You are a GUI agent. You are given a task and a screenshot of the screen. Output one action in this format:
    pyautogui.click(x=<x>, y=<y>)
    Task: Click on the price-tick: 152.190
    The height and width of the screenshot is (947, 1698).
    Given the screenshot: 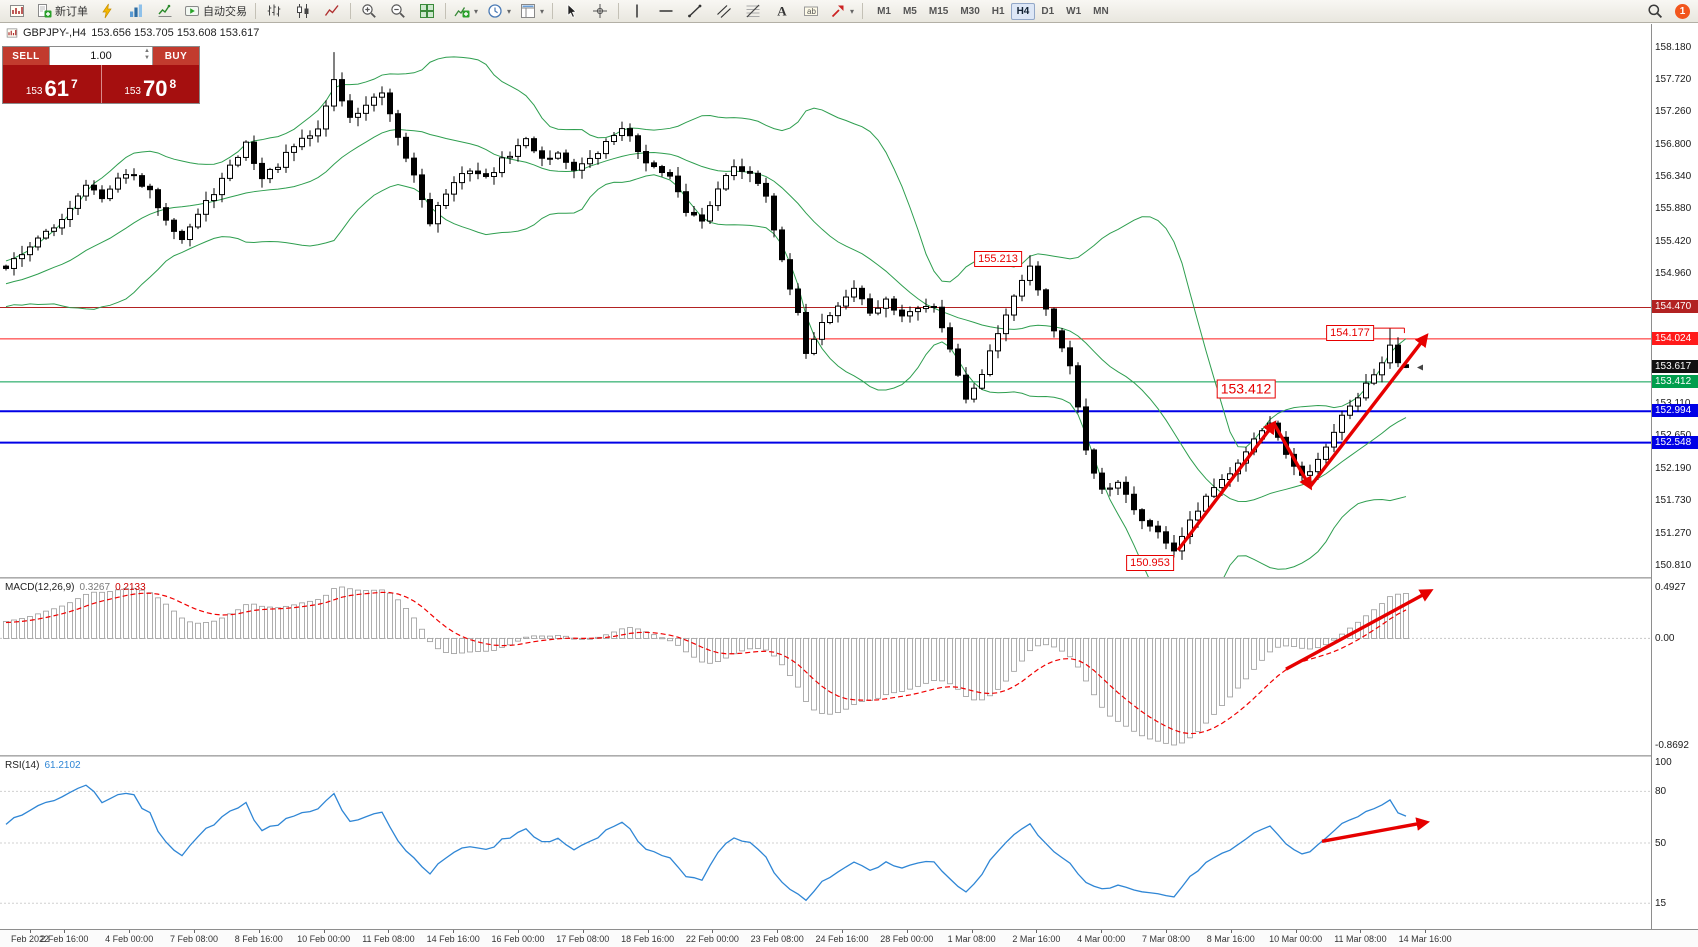 What is the action you would take?
    pyautogui.click(x=1673, y=468)
    